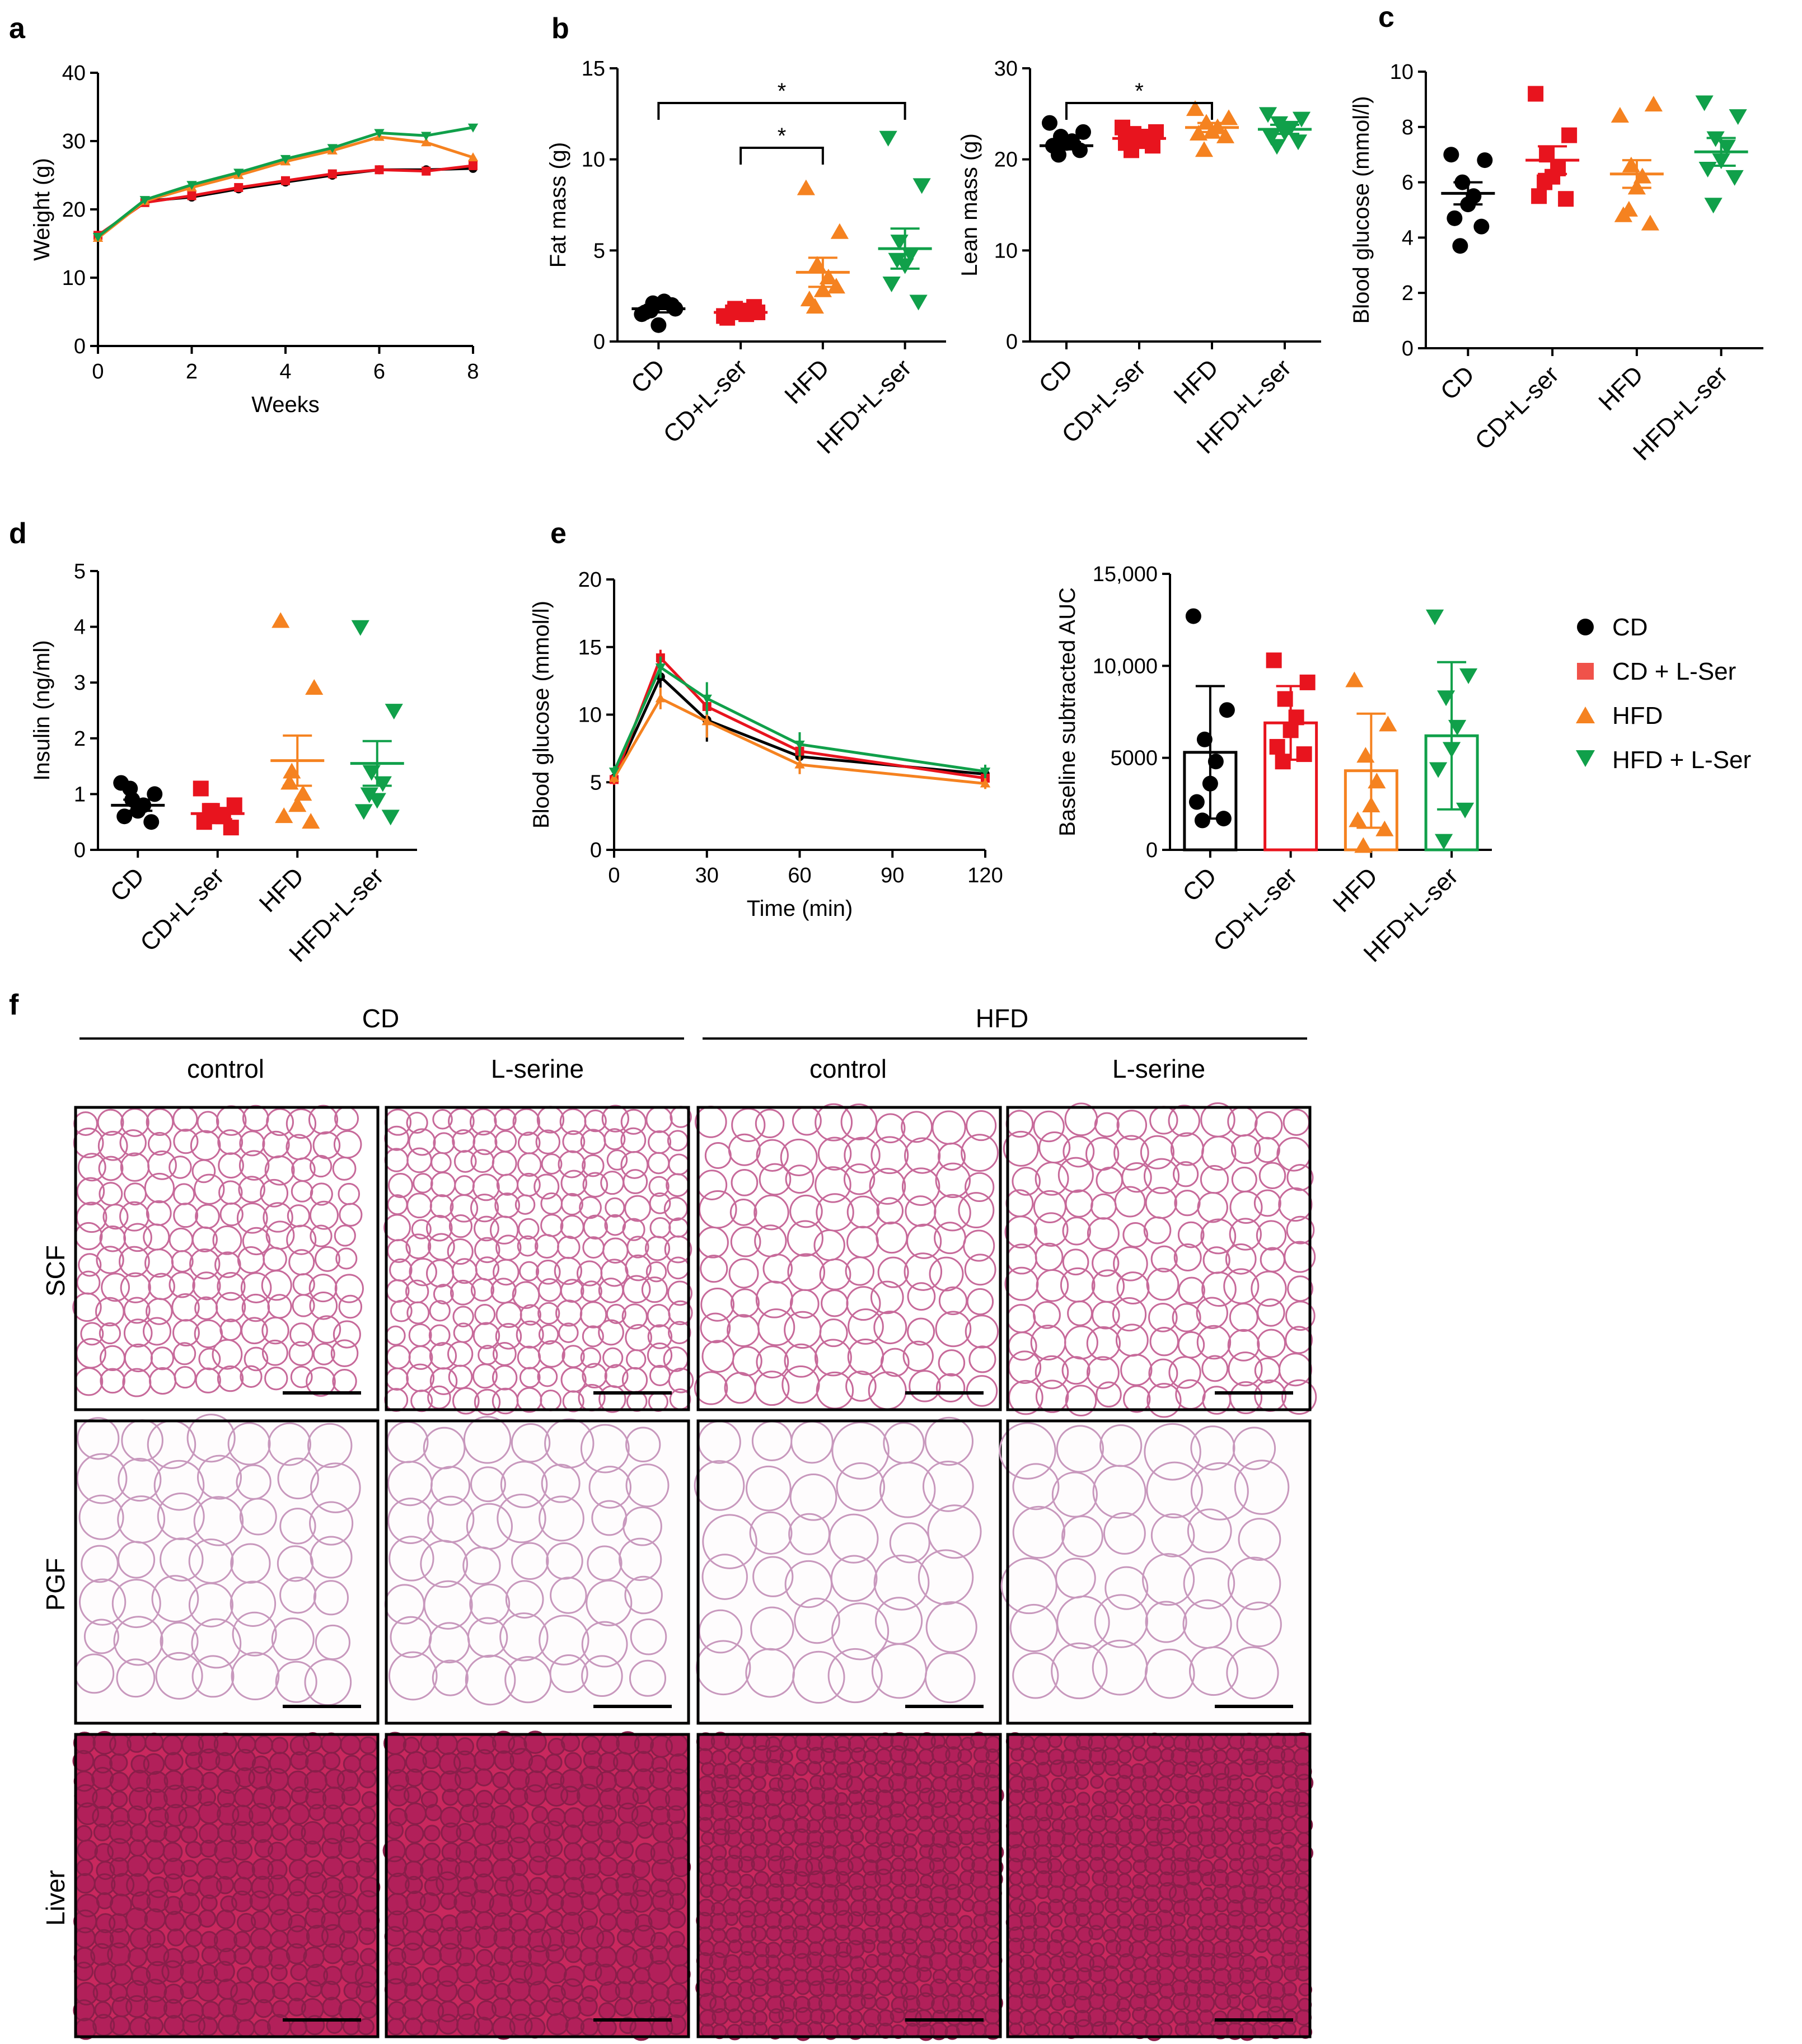 Image resolution: width=1802 pixels, height=2044 pixels. Describe the element at coordinates (590, 648) in the screenshot. I see `e1-ytick-label-3: 15` at that location.